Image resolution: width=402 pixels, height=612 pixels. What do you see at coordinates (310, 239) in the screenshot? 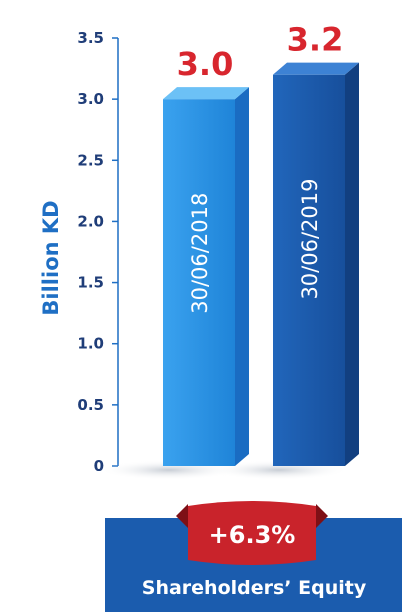
I see `bar-category-label: 30/06/2019` at bounding box center [310, 239].